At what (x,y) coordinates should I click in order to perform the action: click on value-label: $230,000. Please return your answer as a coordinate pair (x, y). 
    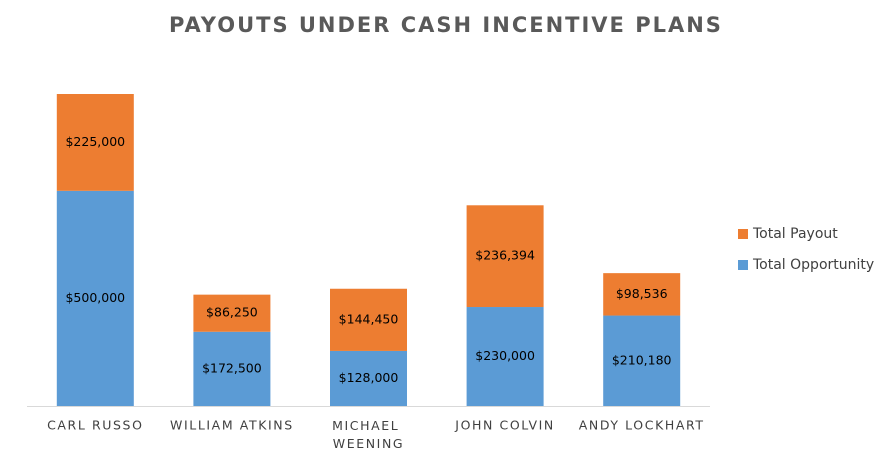
    Looking at the image, I should click on (505, 355).